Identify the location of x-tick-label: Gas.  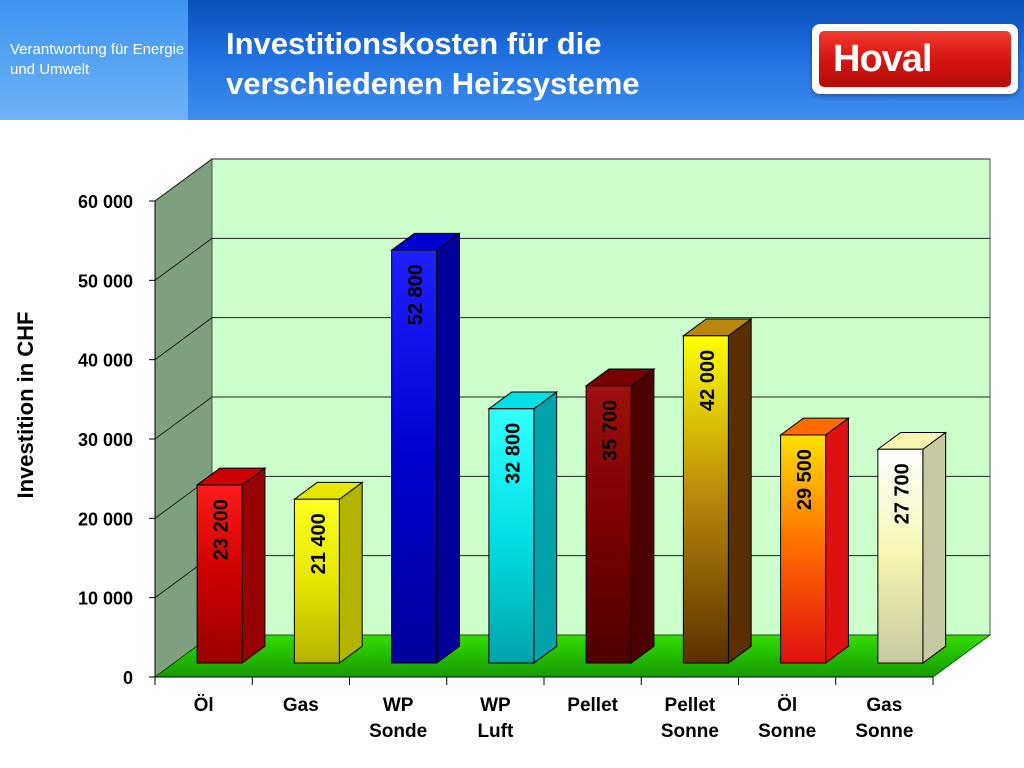
(301, 705).